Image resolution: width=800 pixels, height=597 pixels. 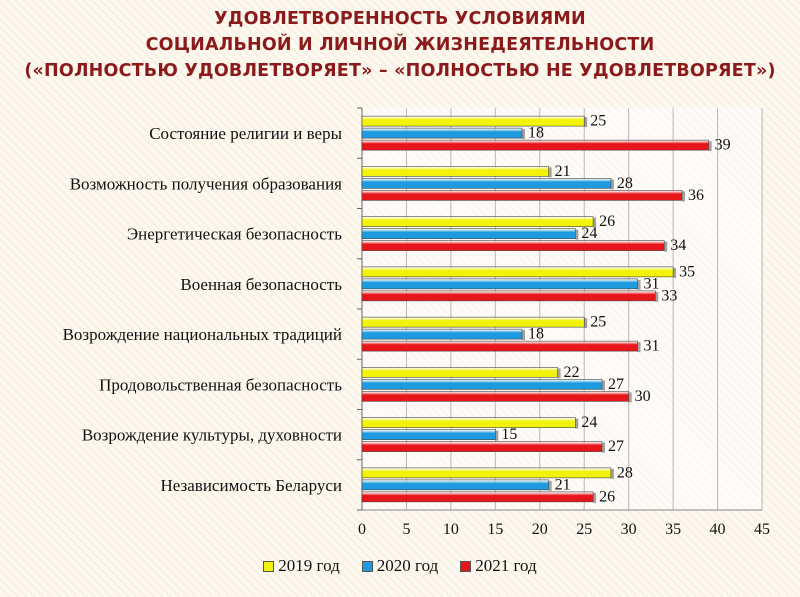 What do you see at coordinates (536, 334) in the screenshot?
I see `value-label-4-s1: 18` at bounding box center [536, 334].